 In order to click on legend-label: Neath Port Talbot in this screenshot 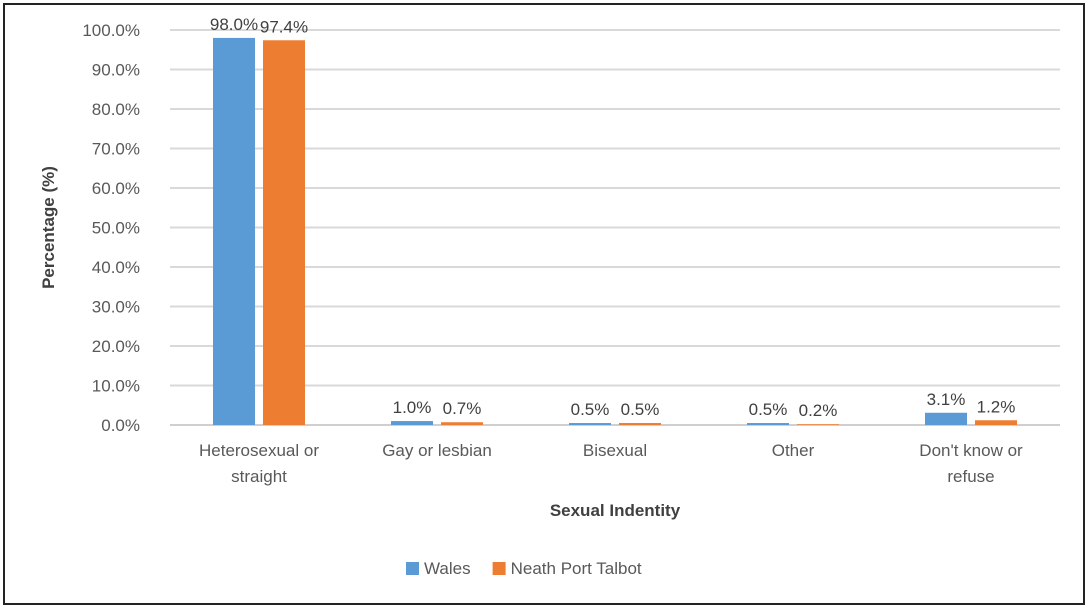, I will do `click(576, 568)`.